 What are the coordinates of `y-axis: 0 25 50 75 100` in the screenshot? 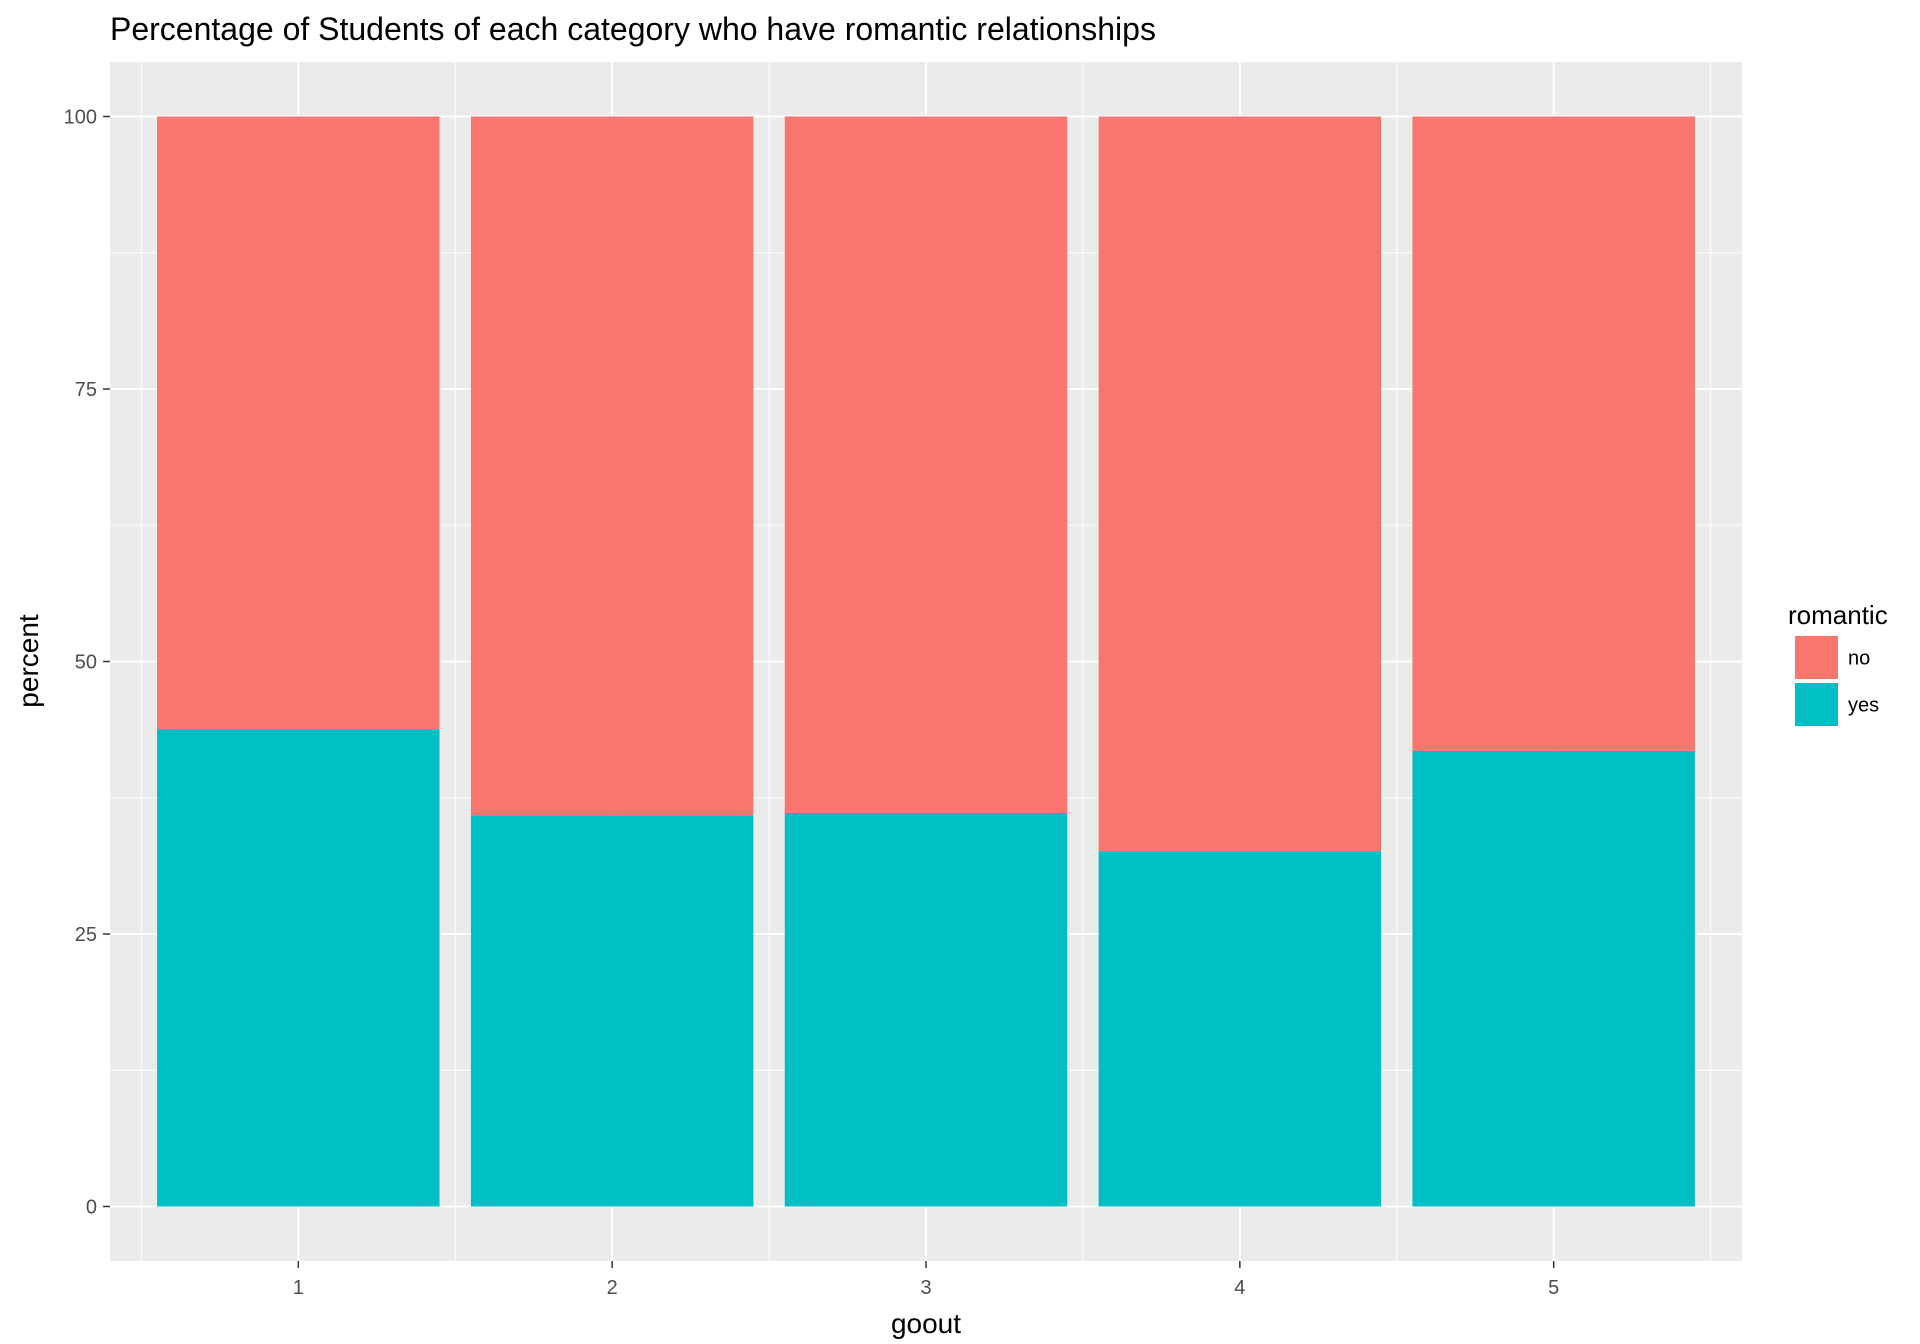 It's located at (87, 663).